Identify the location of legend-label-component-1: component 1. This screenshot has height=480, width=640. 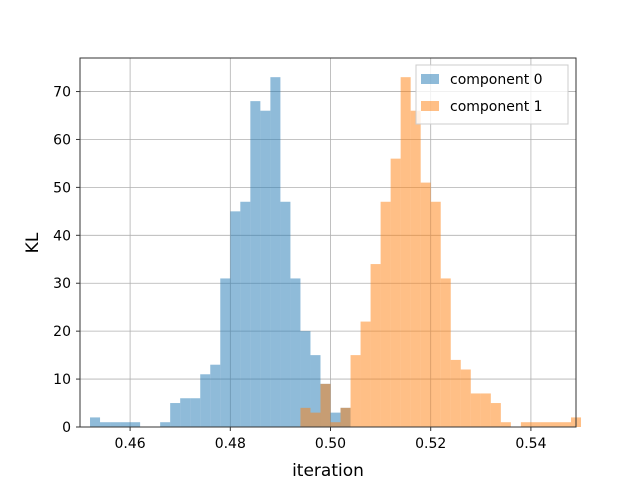
(496, 107).